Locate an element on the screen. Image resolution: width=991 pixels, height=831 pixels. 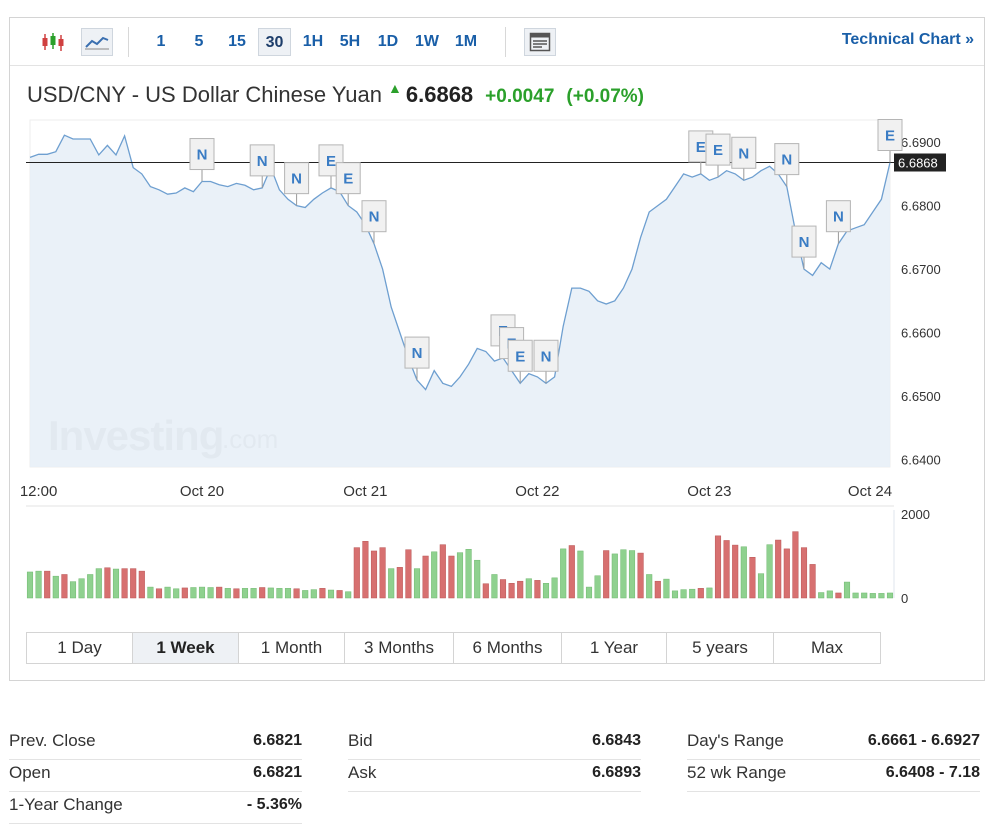
stat-label: Ask is located at coordinates (362, 772).